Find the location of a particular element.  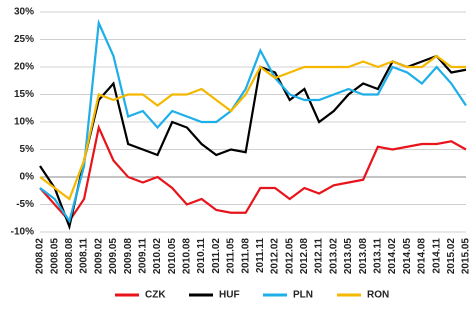

y-tick-label: 25% is located at coordinates (24, 39).